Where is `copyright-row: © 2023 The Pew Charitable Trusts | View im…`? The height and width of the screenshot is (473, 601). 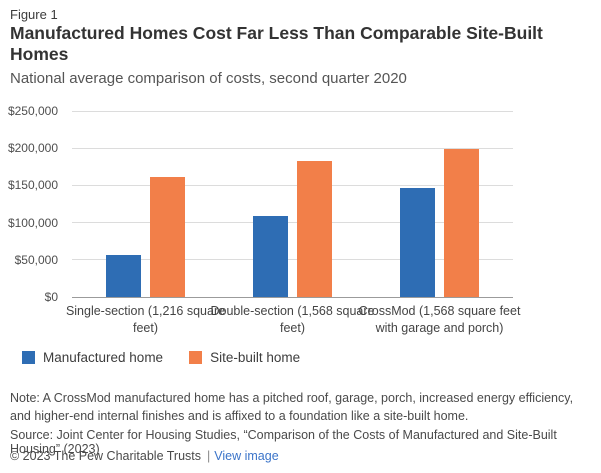 copyright-row: © 2023 The Pew Charitable Trusts | View im… is located at coordinates (144, 456).